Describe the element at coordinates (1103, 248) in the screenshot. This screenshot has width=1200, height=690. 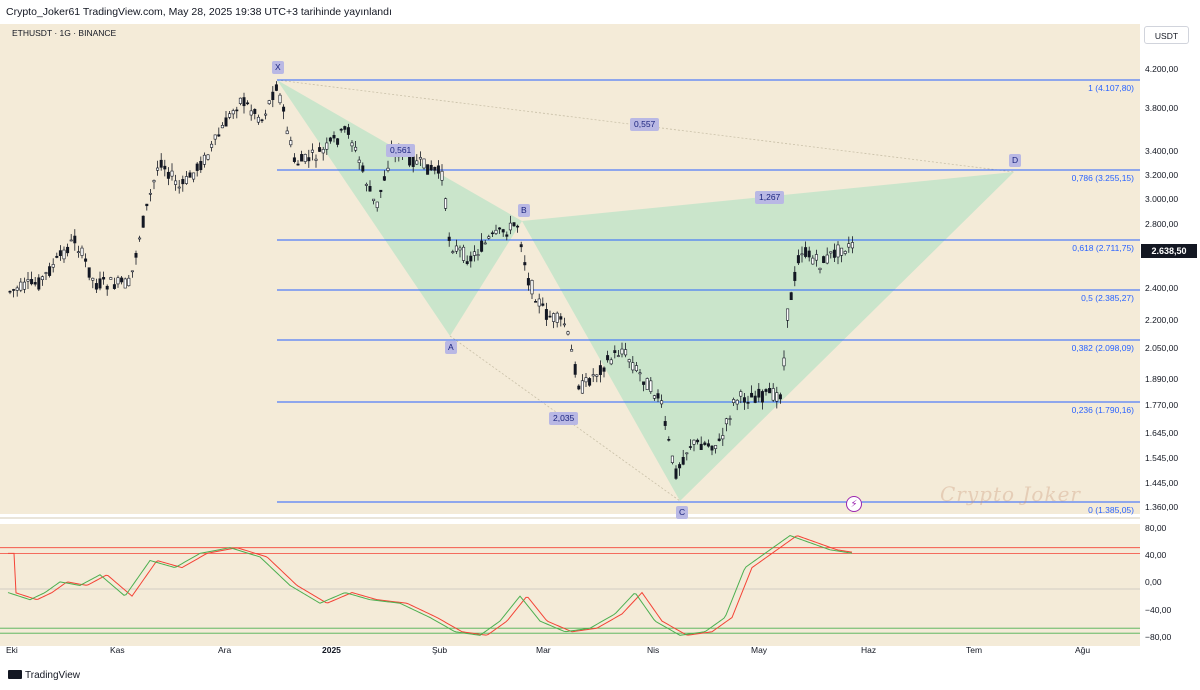
I see `fib-level-label: 0,618 (2.711,75)` at that location.